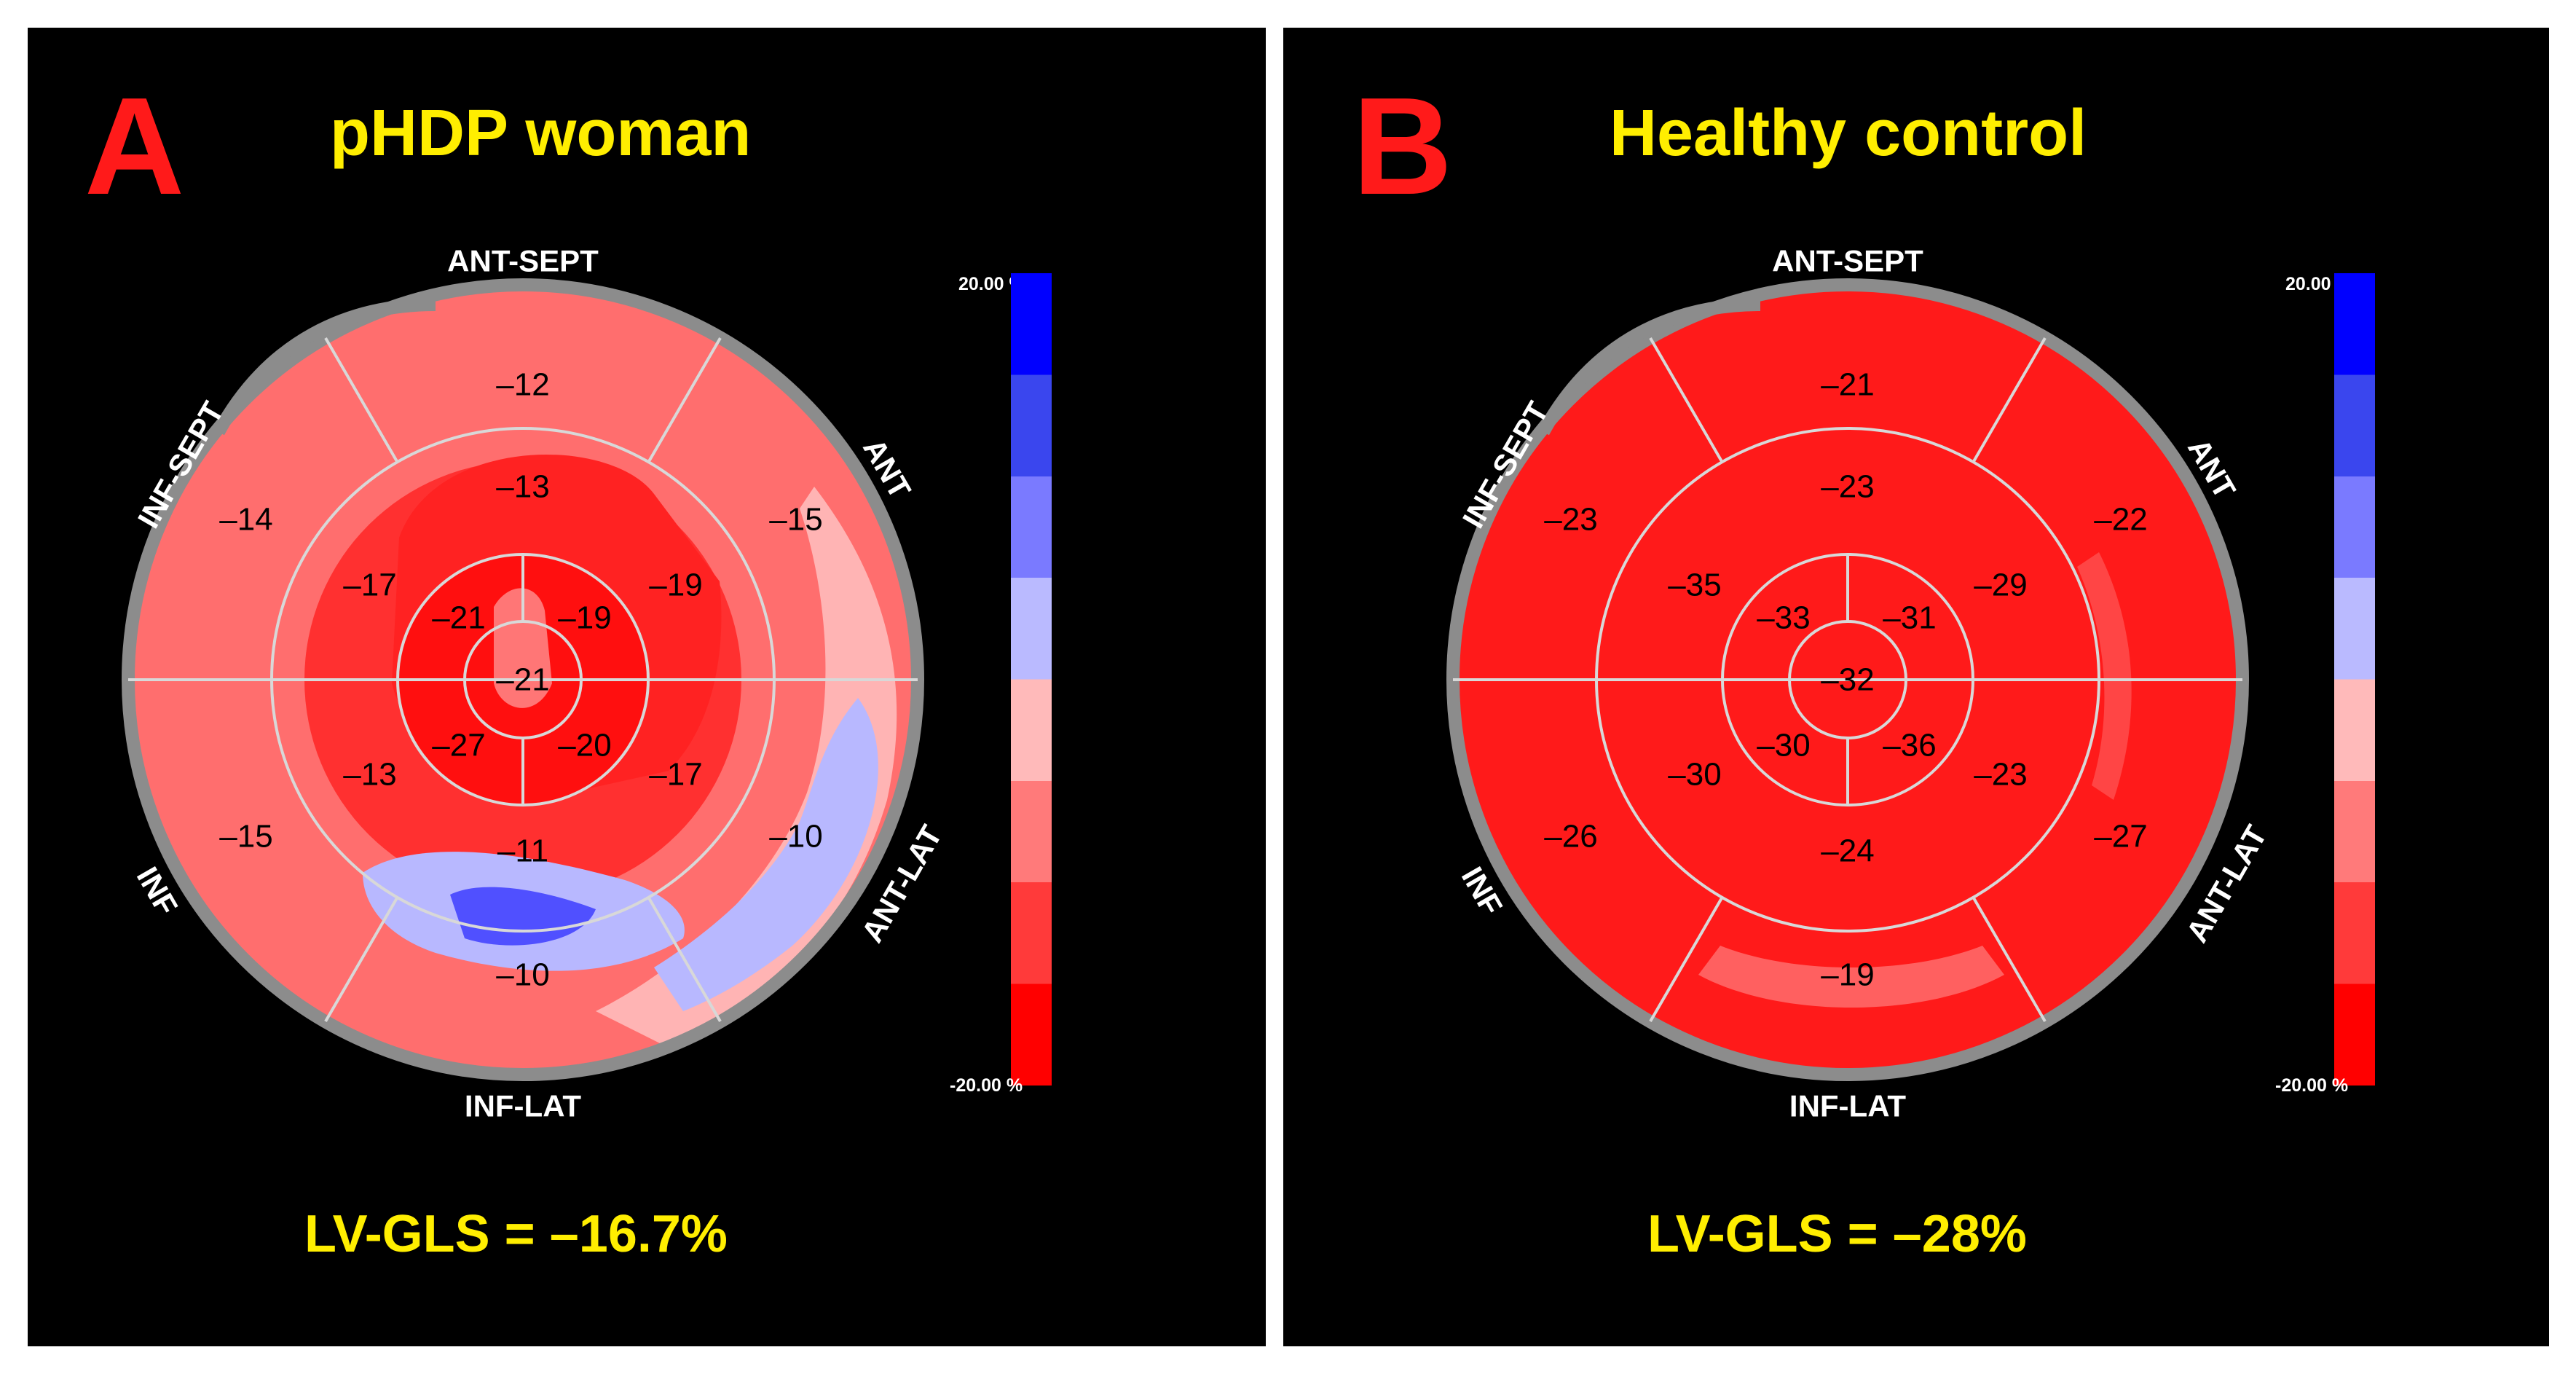 The width and height of the screenshot is (2576, 1374). What do you see at coordinates (1847, 385) in the screenshot?
I see `segment-value-basal: –21` at bounding box center [1847, 385].